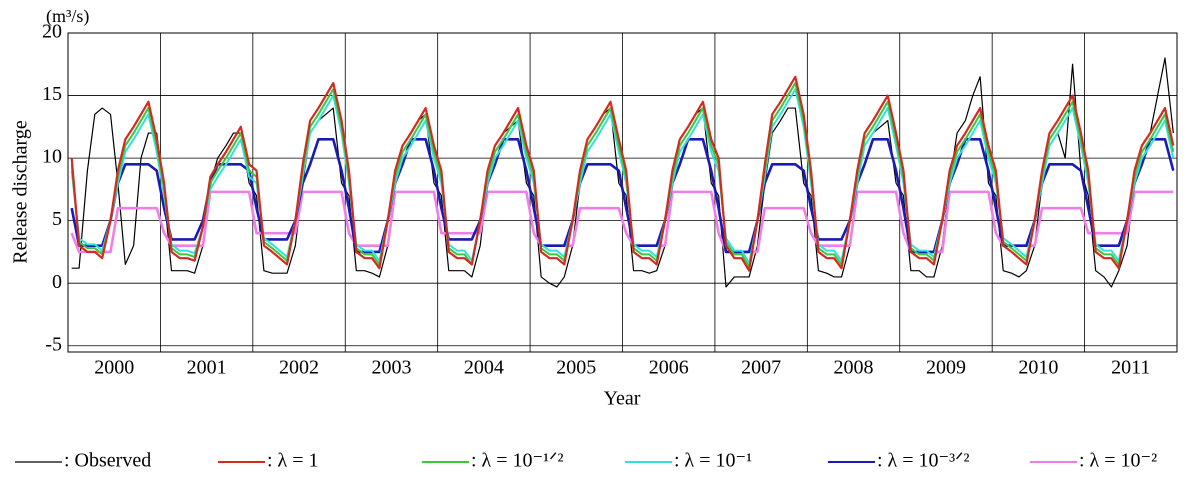  Describe the element at coordinates (517, 461) in the screenshot. I see `legend-label: : λ = 10⁻¹ᐟ²` at that location.